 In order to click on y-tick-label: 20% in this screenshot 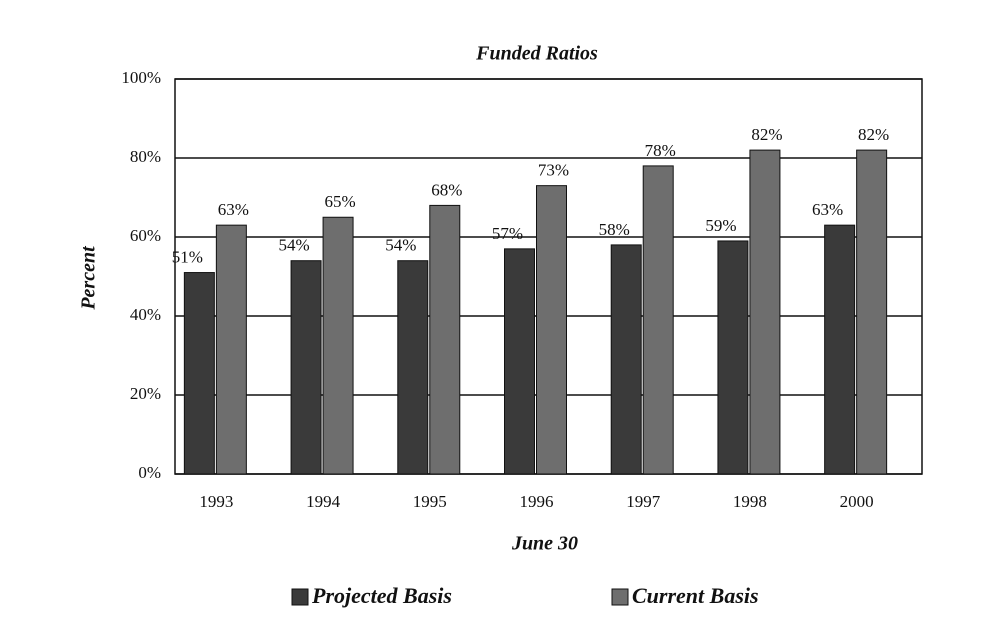, I will do `click(145, 393)`.